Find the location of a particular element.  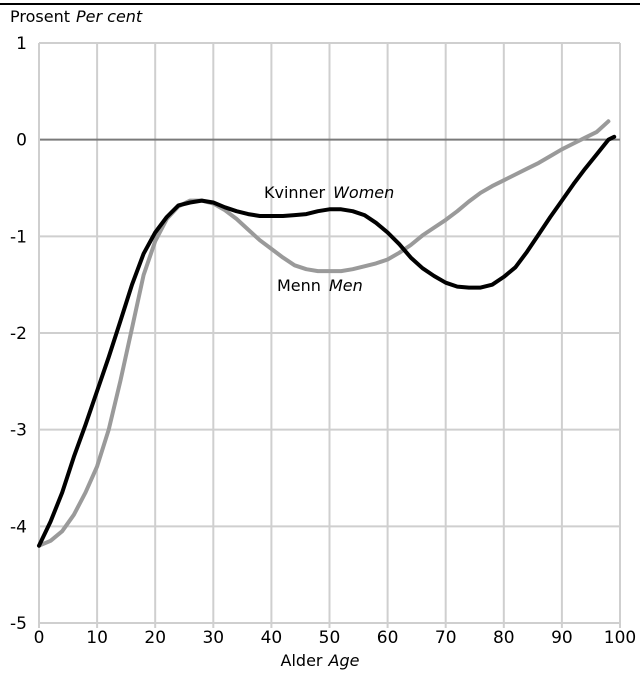

x-tick-label: 70 is located at coordinates (446, 638).